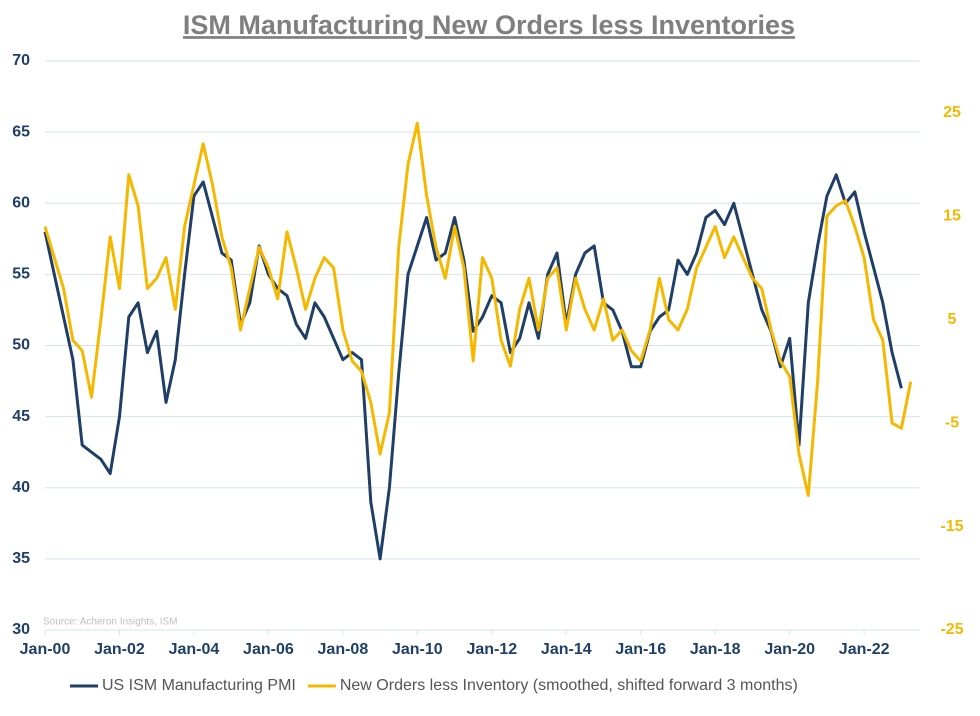  Describe the element at coordinates (952, 319) in the screenshot. I see `y2-tick-label: 5` at that location.